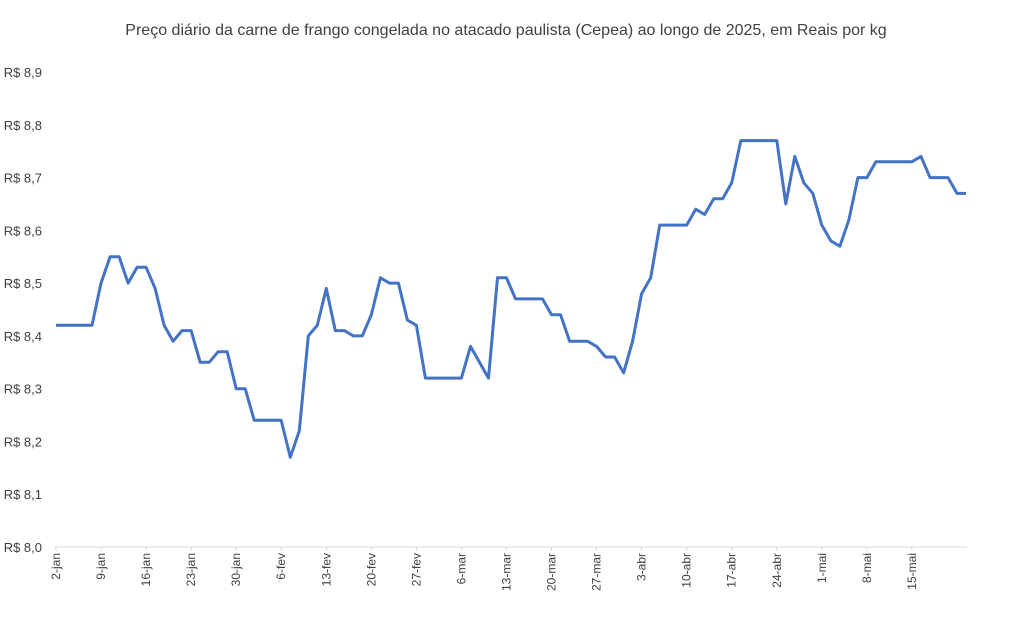 The width and height of the screenshot is (1012, 629). I want to click on x-tick-label: 30-jan, so click(236, 569).